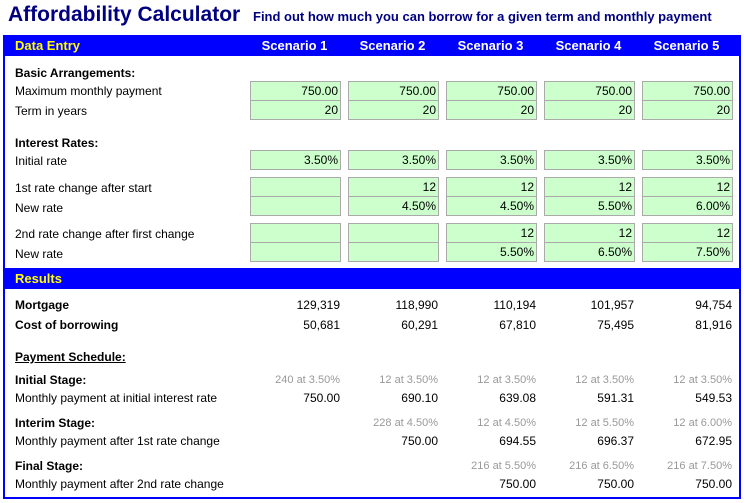 The image size is (744, 503). Describe the element at coordinates (105, 234) in the screenshot. I see `label-second-change: 2nd rate change after first change` at that location.